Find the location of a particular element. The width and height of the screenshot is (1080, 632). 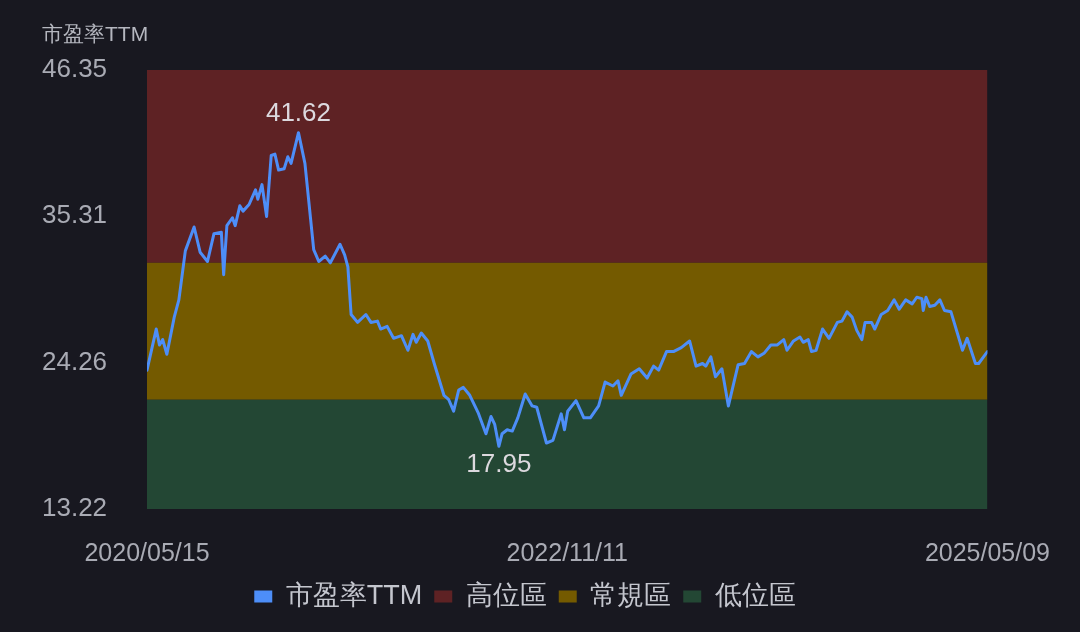

annotation: 41.62 is located at coordinates (298, 111).